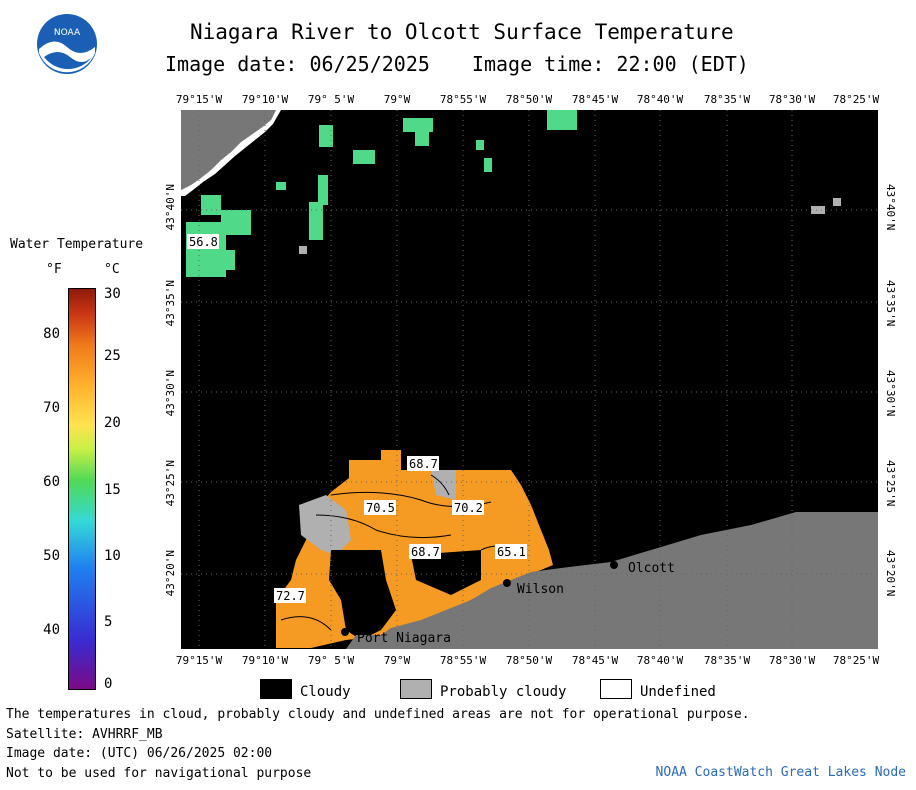  Describe the element at coordinates (651, 568) in the screenshot. I see `place-olcott: Olcott` at that location.